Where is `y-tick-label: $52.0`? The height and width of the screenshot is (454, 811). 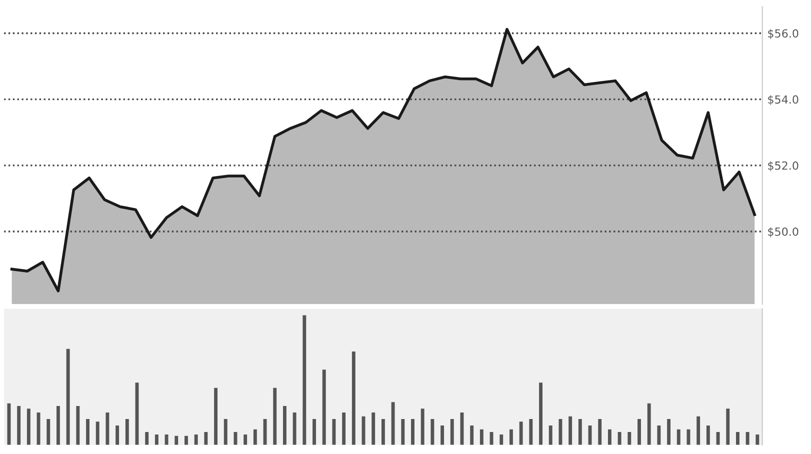
y-tick-label: $52.0 is located at coordinates (783, 166).